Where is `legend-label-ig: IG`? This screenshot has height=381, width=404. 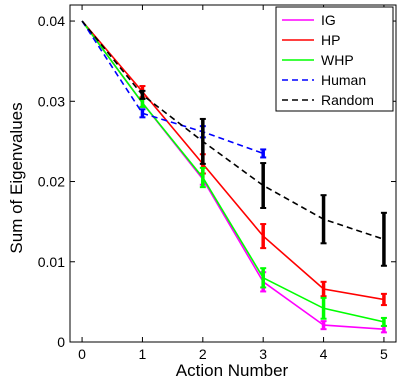
legend-label-ig: IG is located at coordinates (328, 20).